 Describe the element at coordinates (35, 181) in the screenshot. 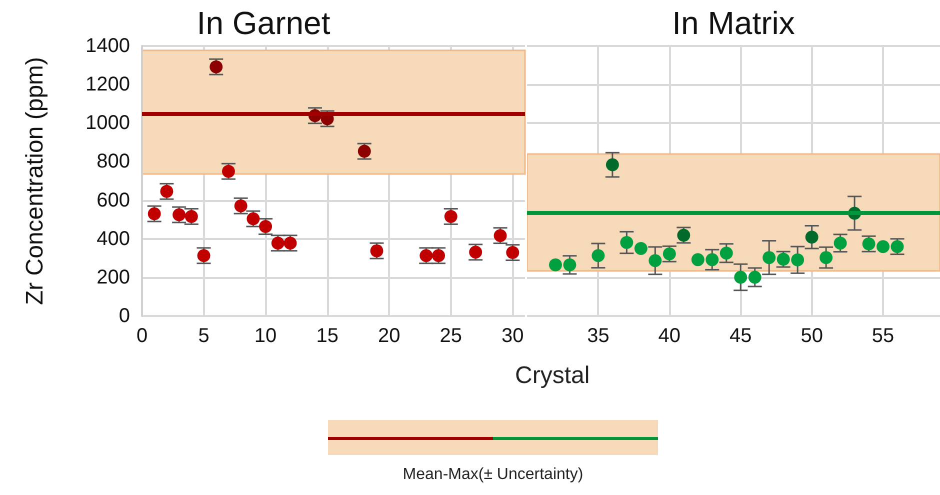

I see `y-axis-title: Zr Concentration (ppm)` at that location.